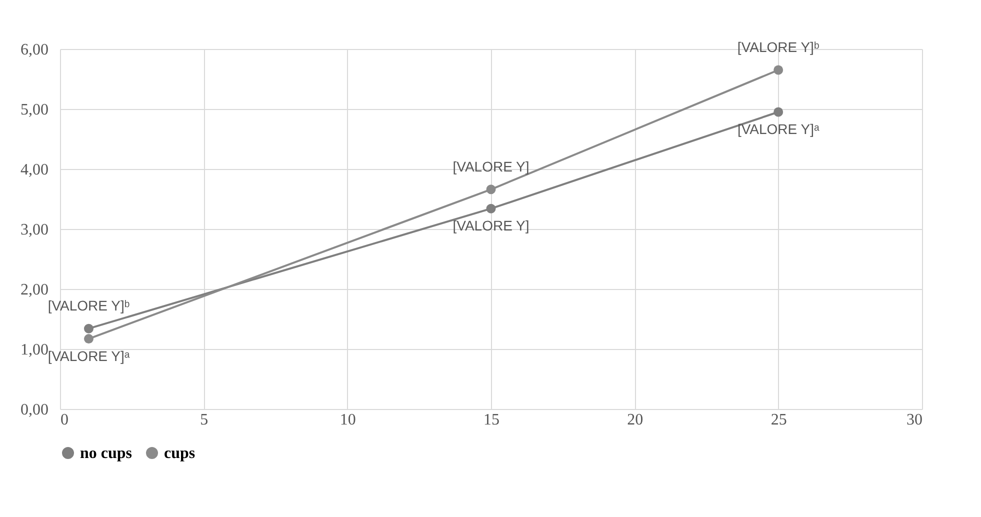  I want to click on legend-label: no cups, so click(106, 453).